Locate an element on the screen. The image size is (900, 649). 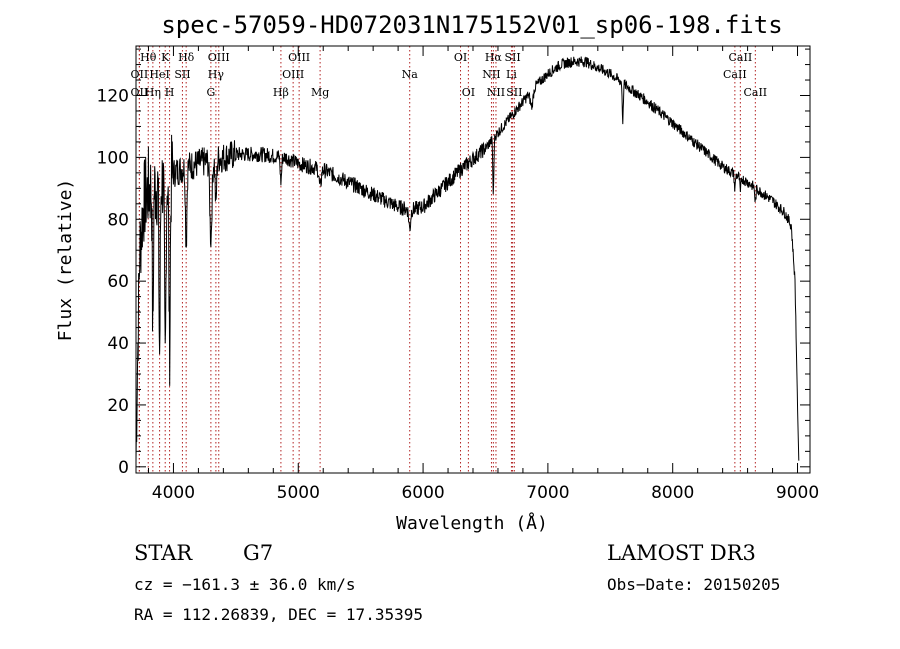
survey-name: LAMOST DR3 is located at coordinates (681, 553).